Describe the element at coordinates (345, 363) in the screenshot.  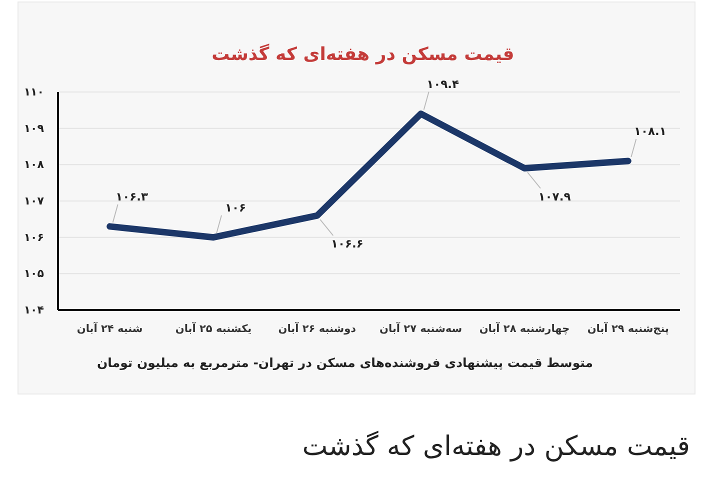
I see `x-axis-title: متوسط قیمت پیشنهادی فروشنده‌های مسکن در تهران- مترمربع به میلیون تومان` at that location.